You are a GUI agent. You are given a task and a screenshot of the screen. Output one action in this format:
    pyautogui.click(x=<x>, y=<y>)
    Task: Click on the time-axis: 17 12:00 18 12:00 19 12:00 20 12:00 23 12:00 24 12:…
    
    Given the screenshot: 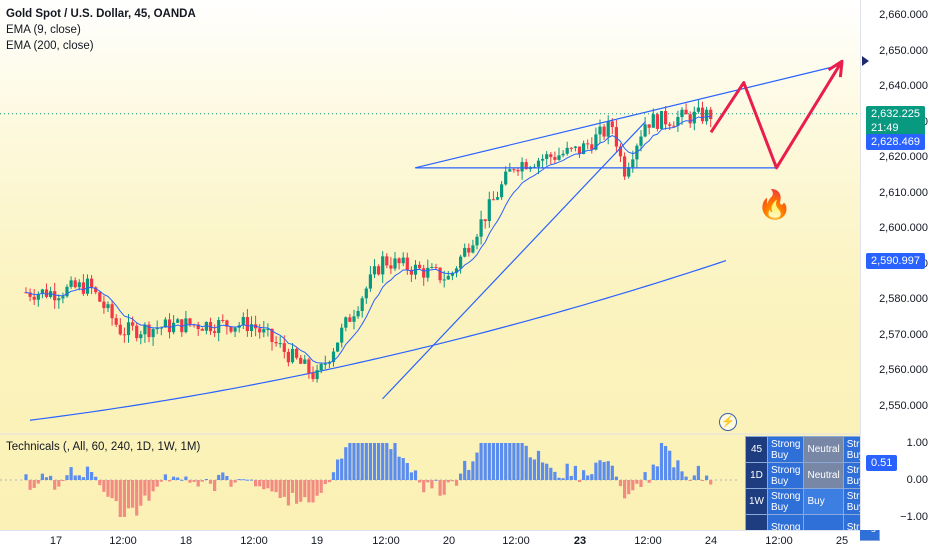 What is the action you would take?
    pyautogui.click(x=430, y=540)
    